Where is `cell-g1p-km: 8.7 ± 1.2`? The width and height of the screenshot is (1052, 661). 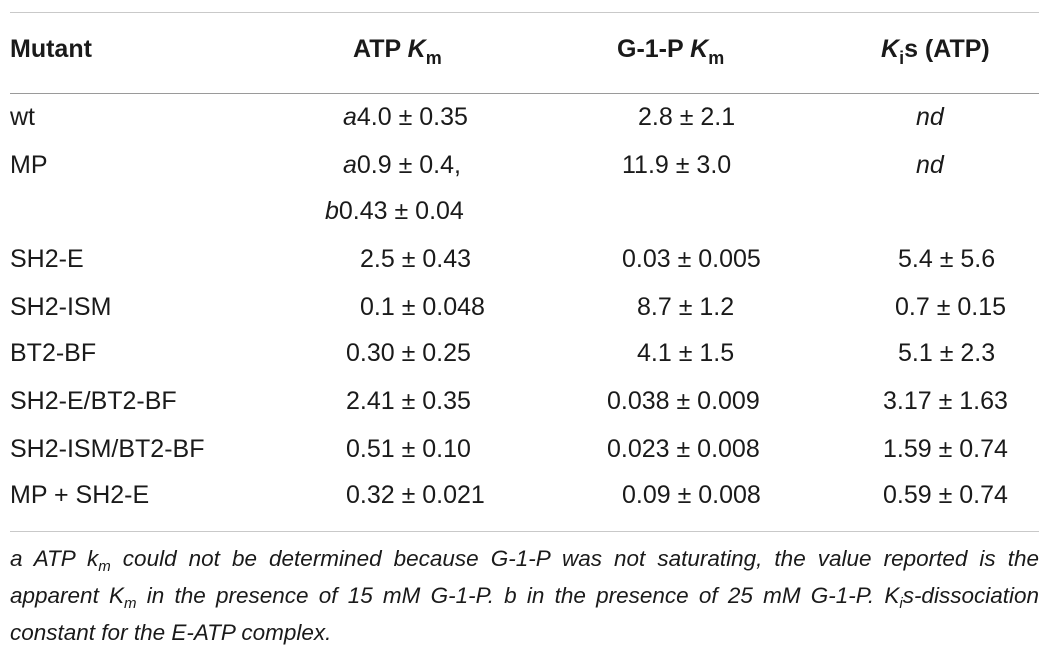 cell-g1p-km: 8.7 ± 1.2 is located at coordinates (686, 307).